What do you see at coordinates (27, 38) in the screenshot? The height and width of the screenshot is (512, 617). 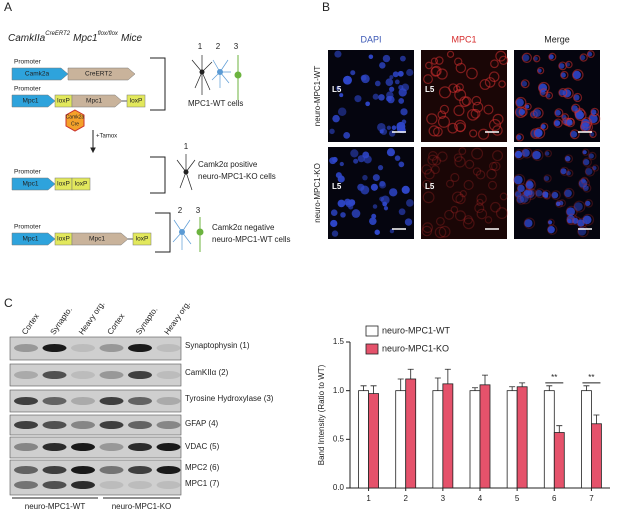 I see `gene: CamkIIa` at bounding box center [27, 38].